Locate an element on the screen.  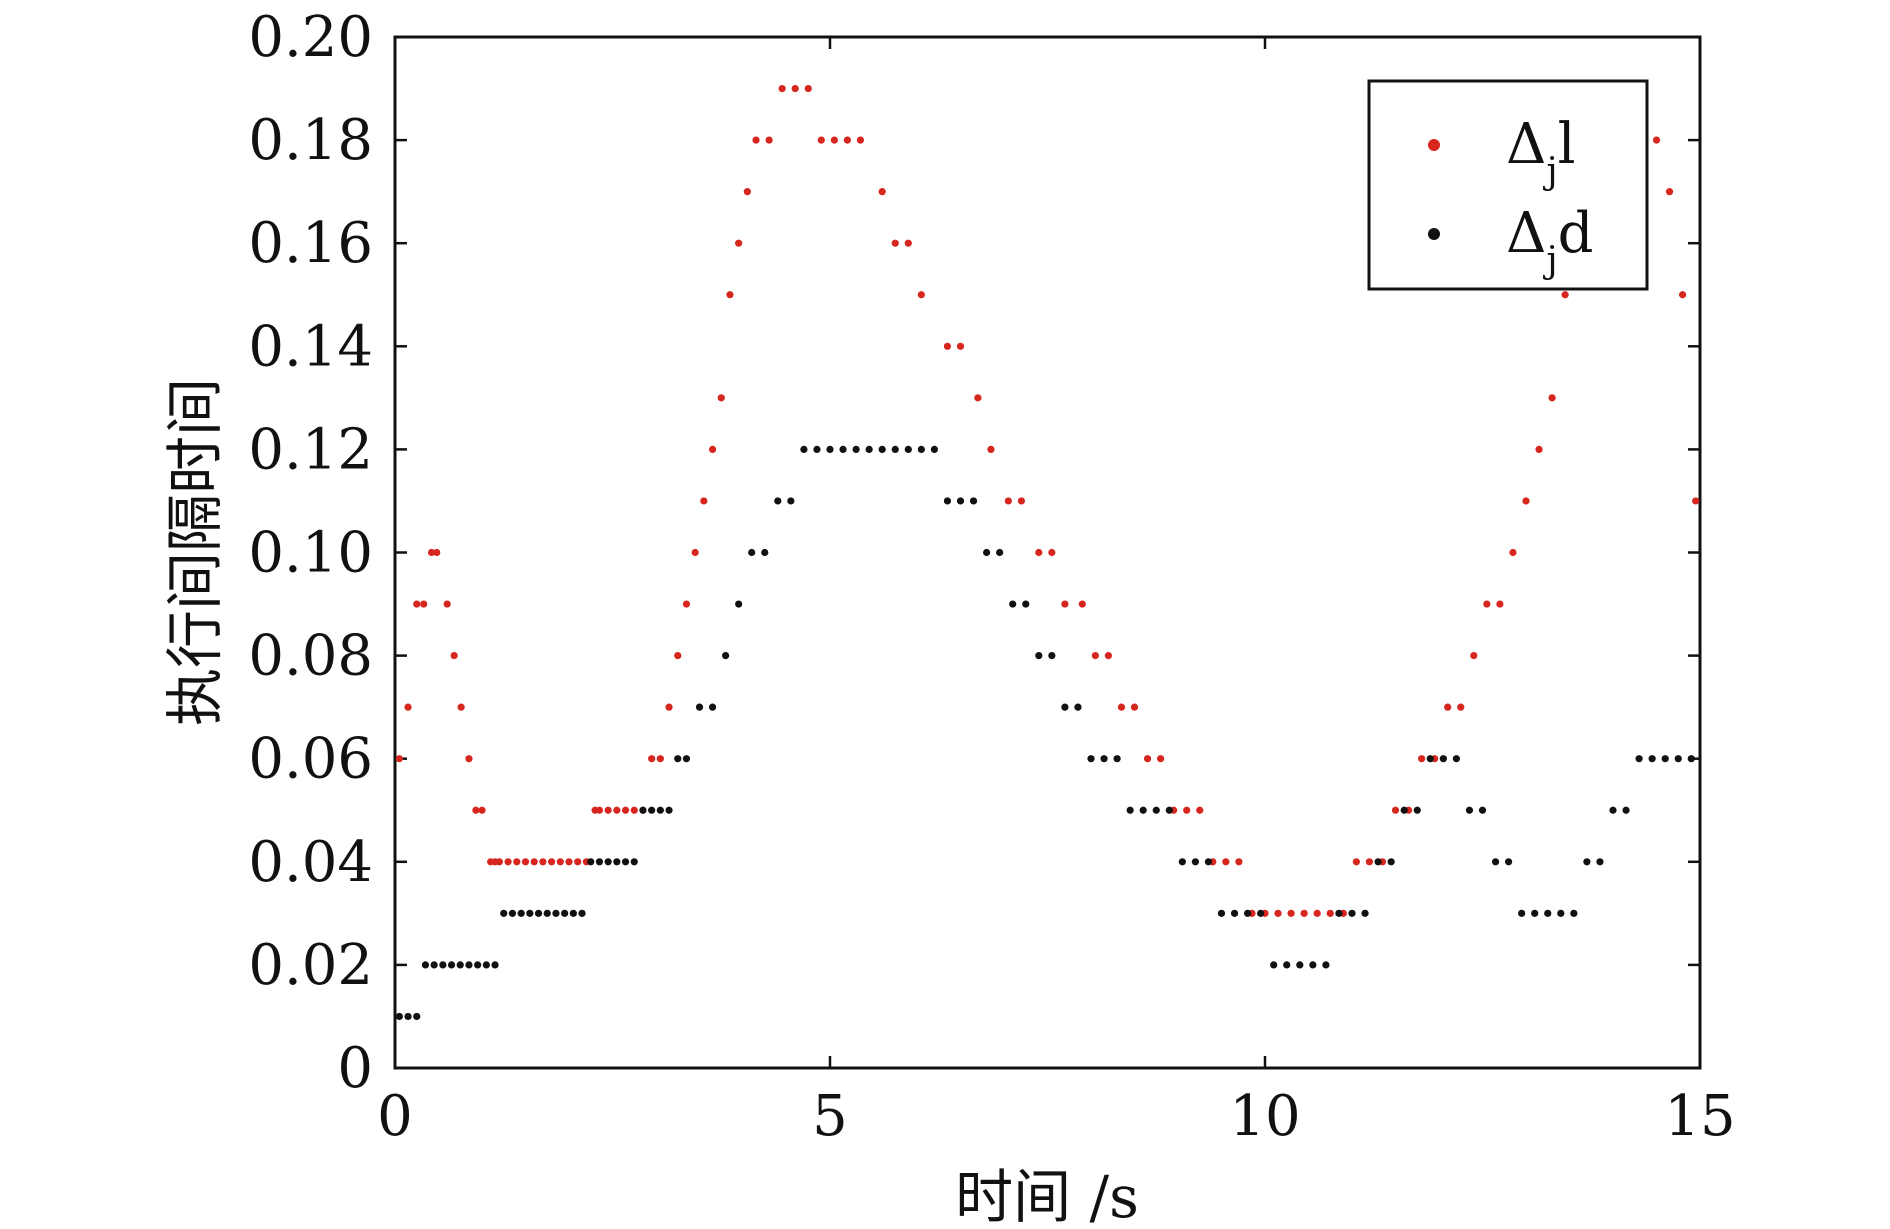
legend-label-series-1-main: Δ is located at coordinates (1526, 144).